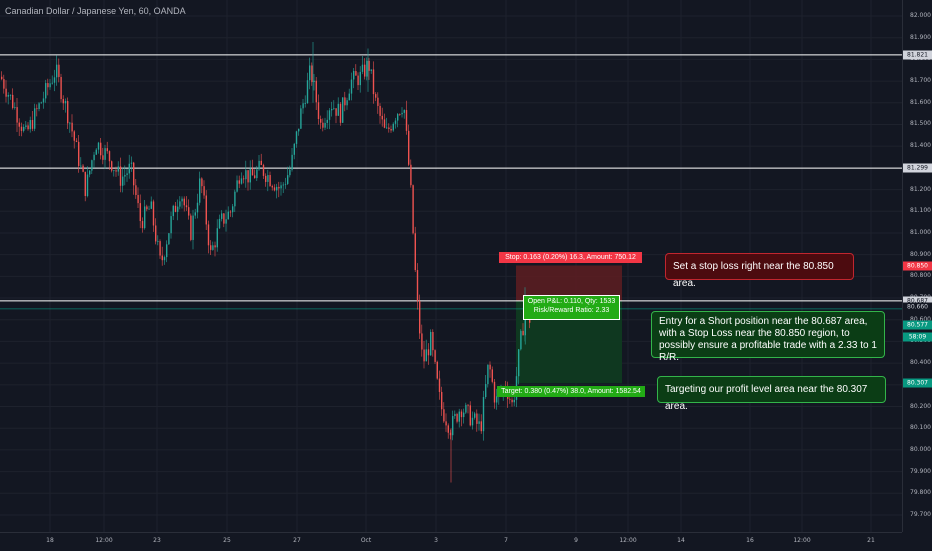 This screenshot has height=551, width=932. I want to click on price-tick-label: 80.600, so click(920, 320).